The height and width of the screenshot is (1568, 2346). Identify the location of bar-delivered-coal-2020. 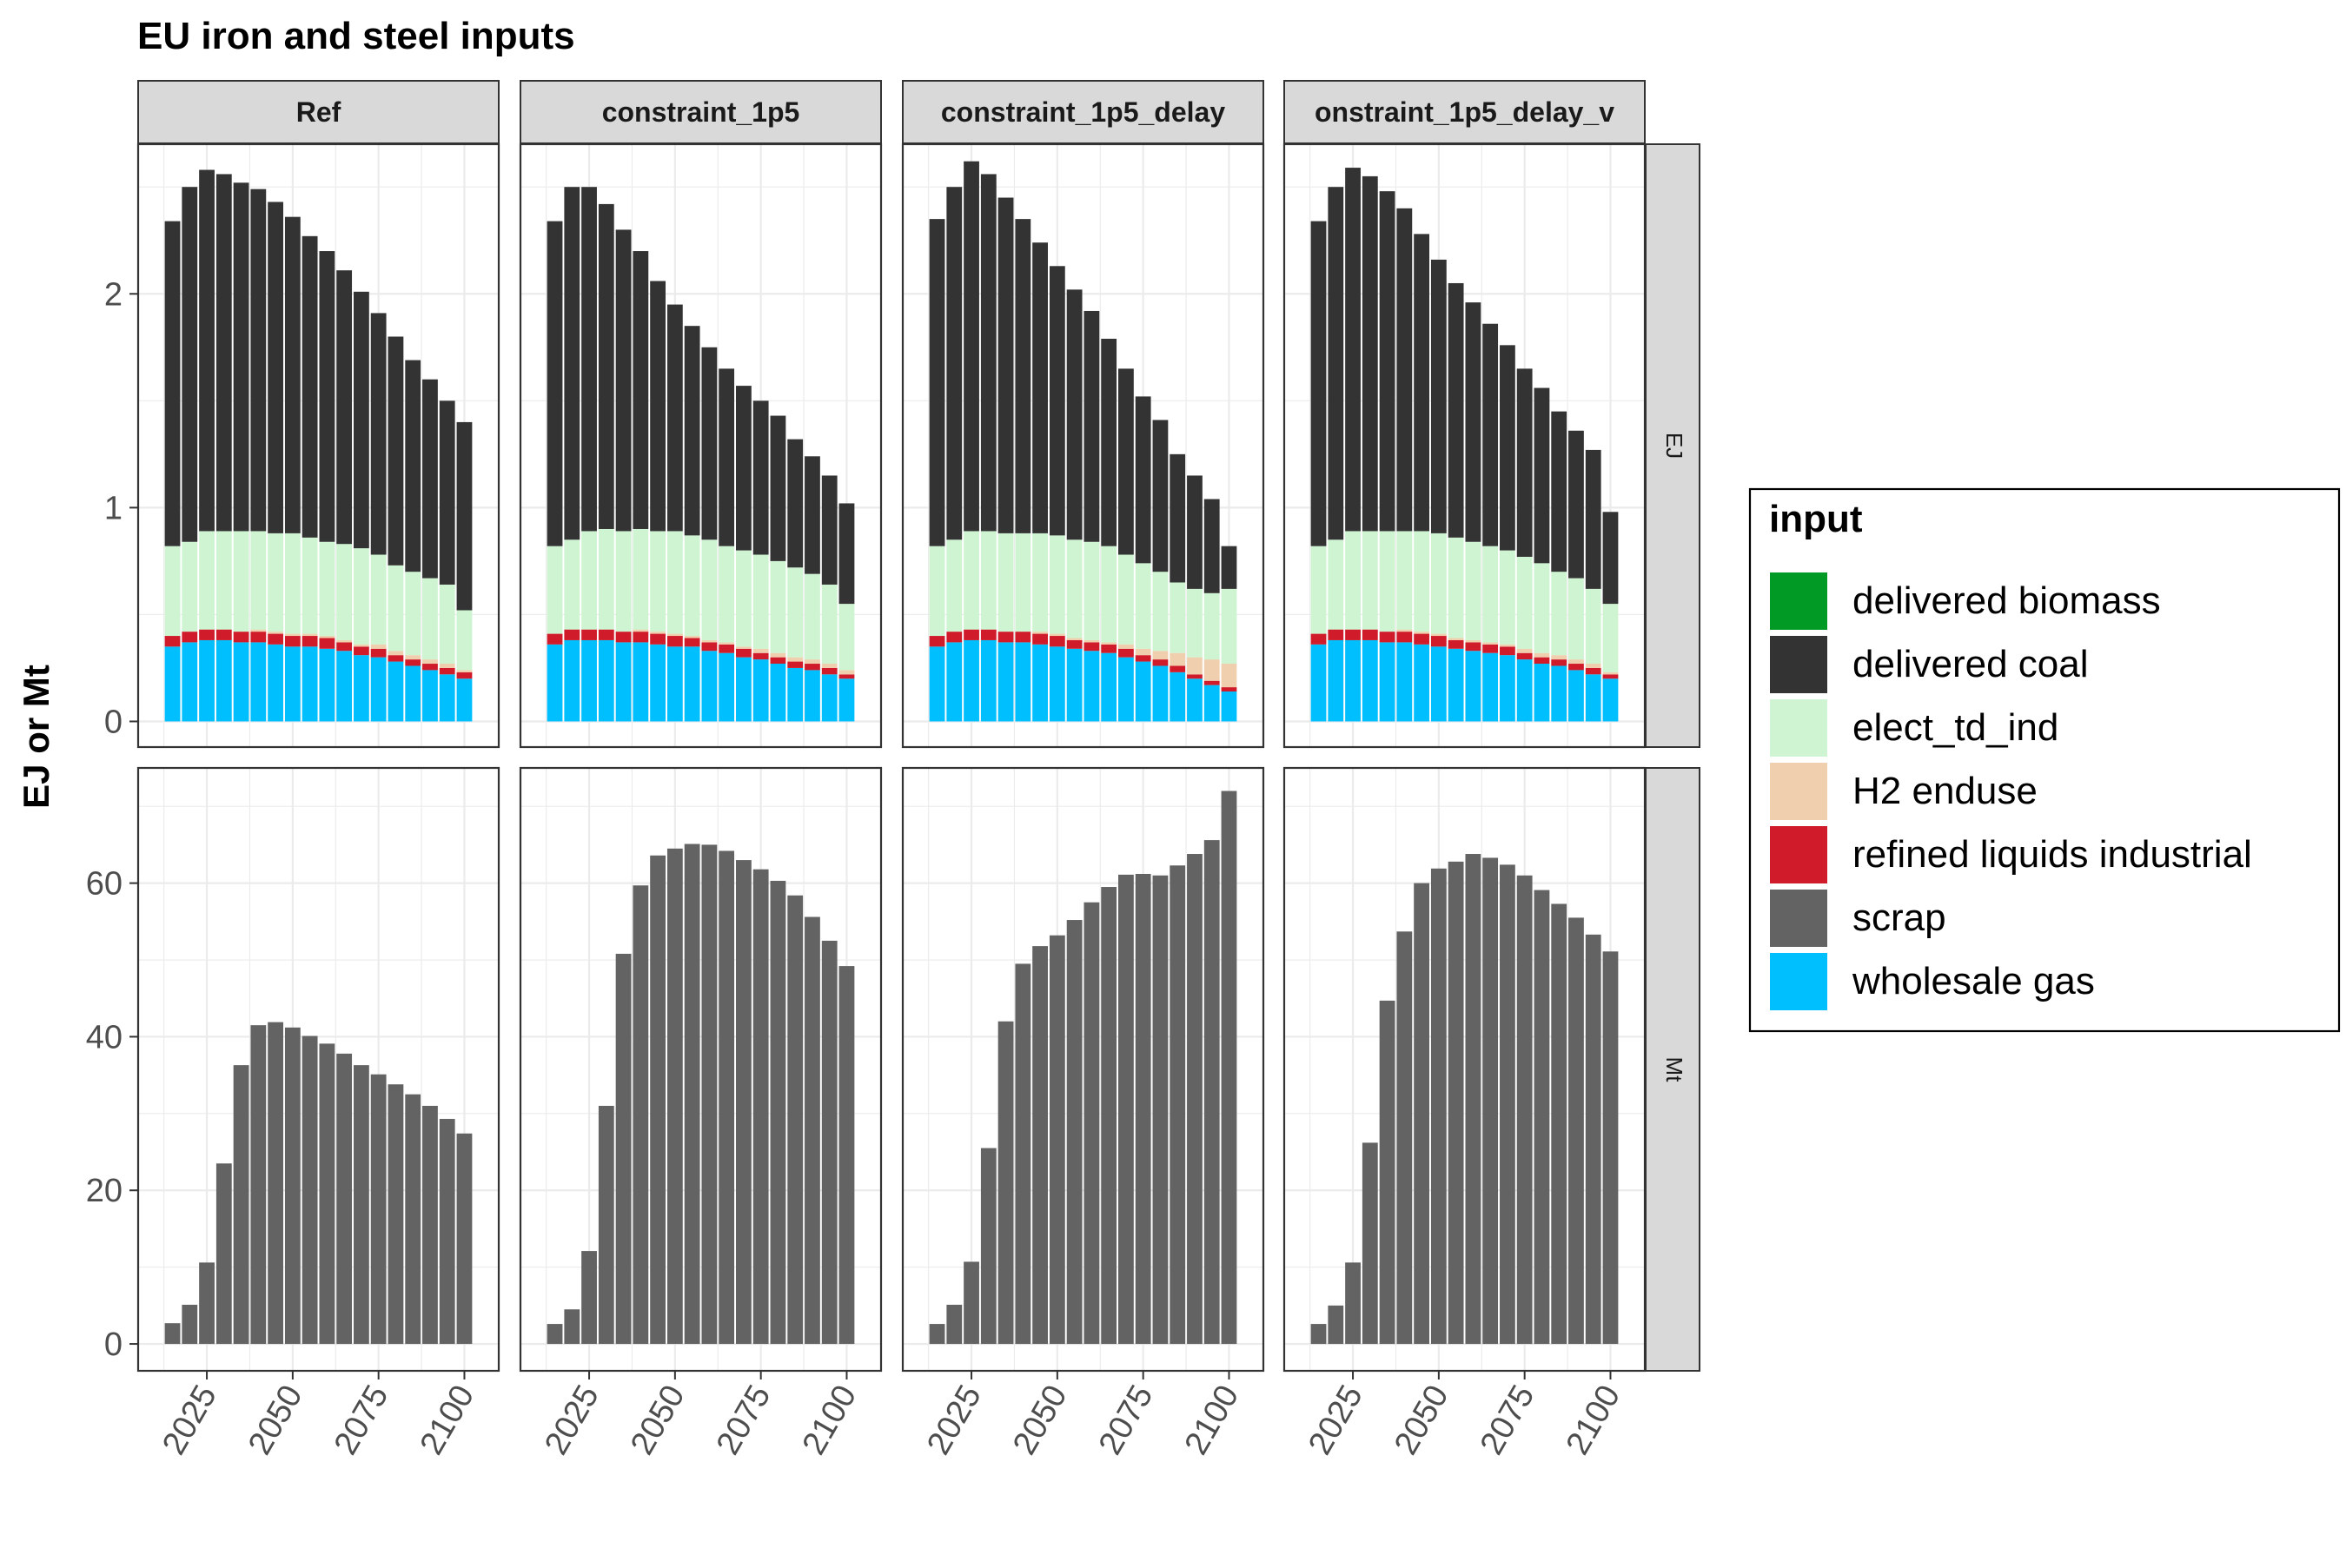
(1336, 363).